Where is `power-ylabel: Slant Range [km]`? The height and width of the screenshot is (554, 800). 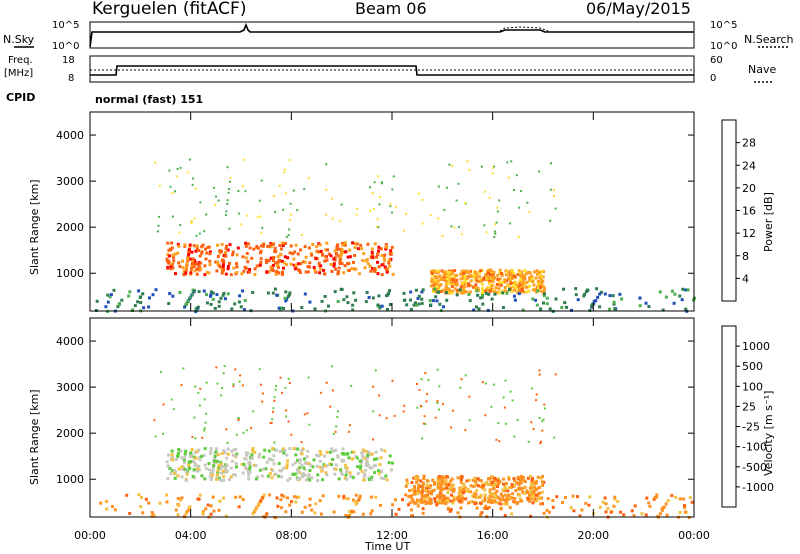 power-ylabel: Slant Range [km] is located at coordinates (34, 227).